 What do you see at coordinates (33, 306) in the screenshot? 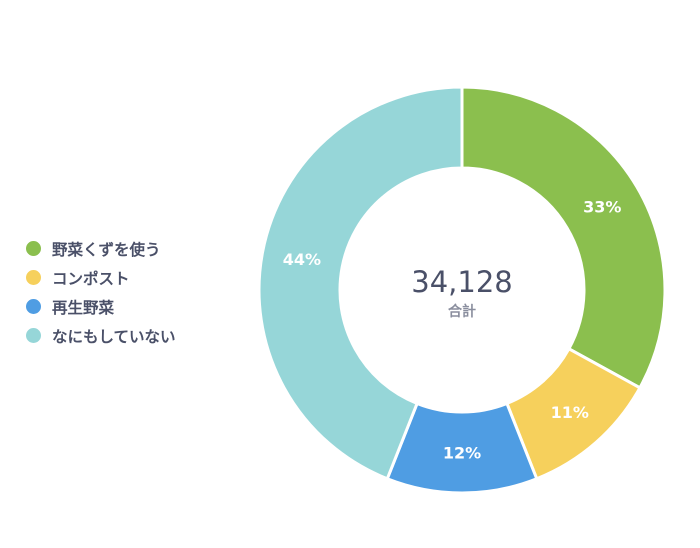
I see `legend-swatch-regrown-vegetables` at bounding box center [33, 306].